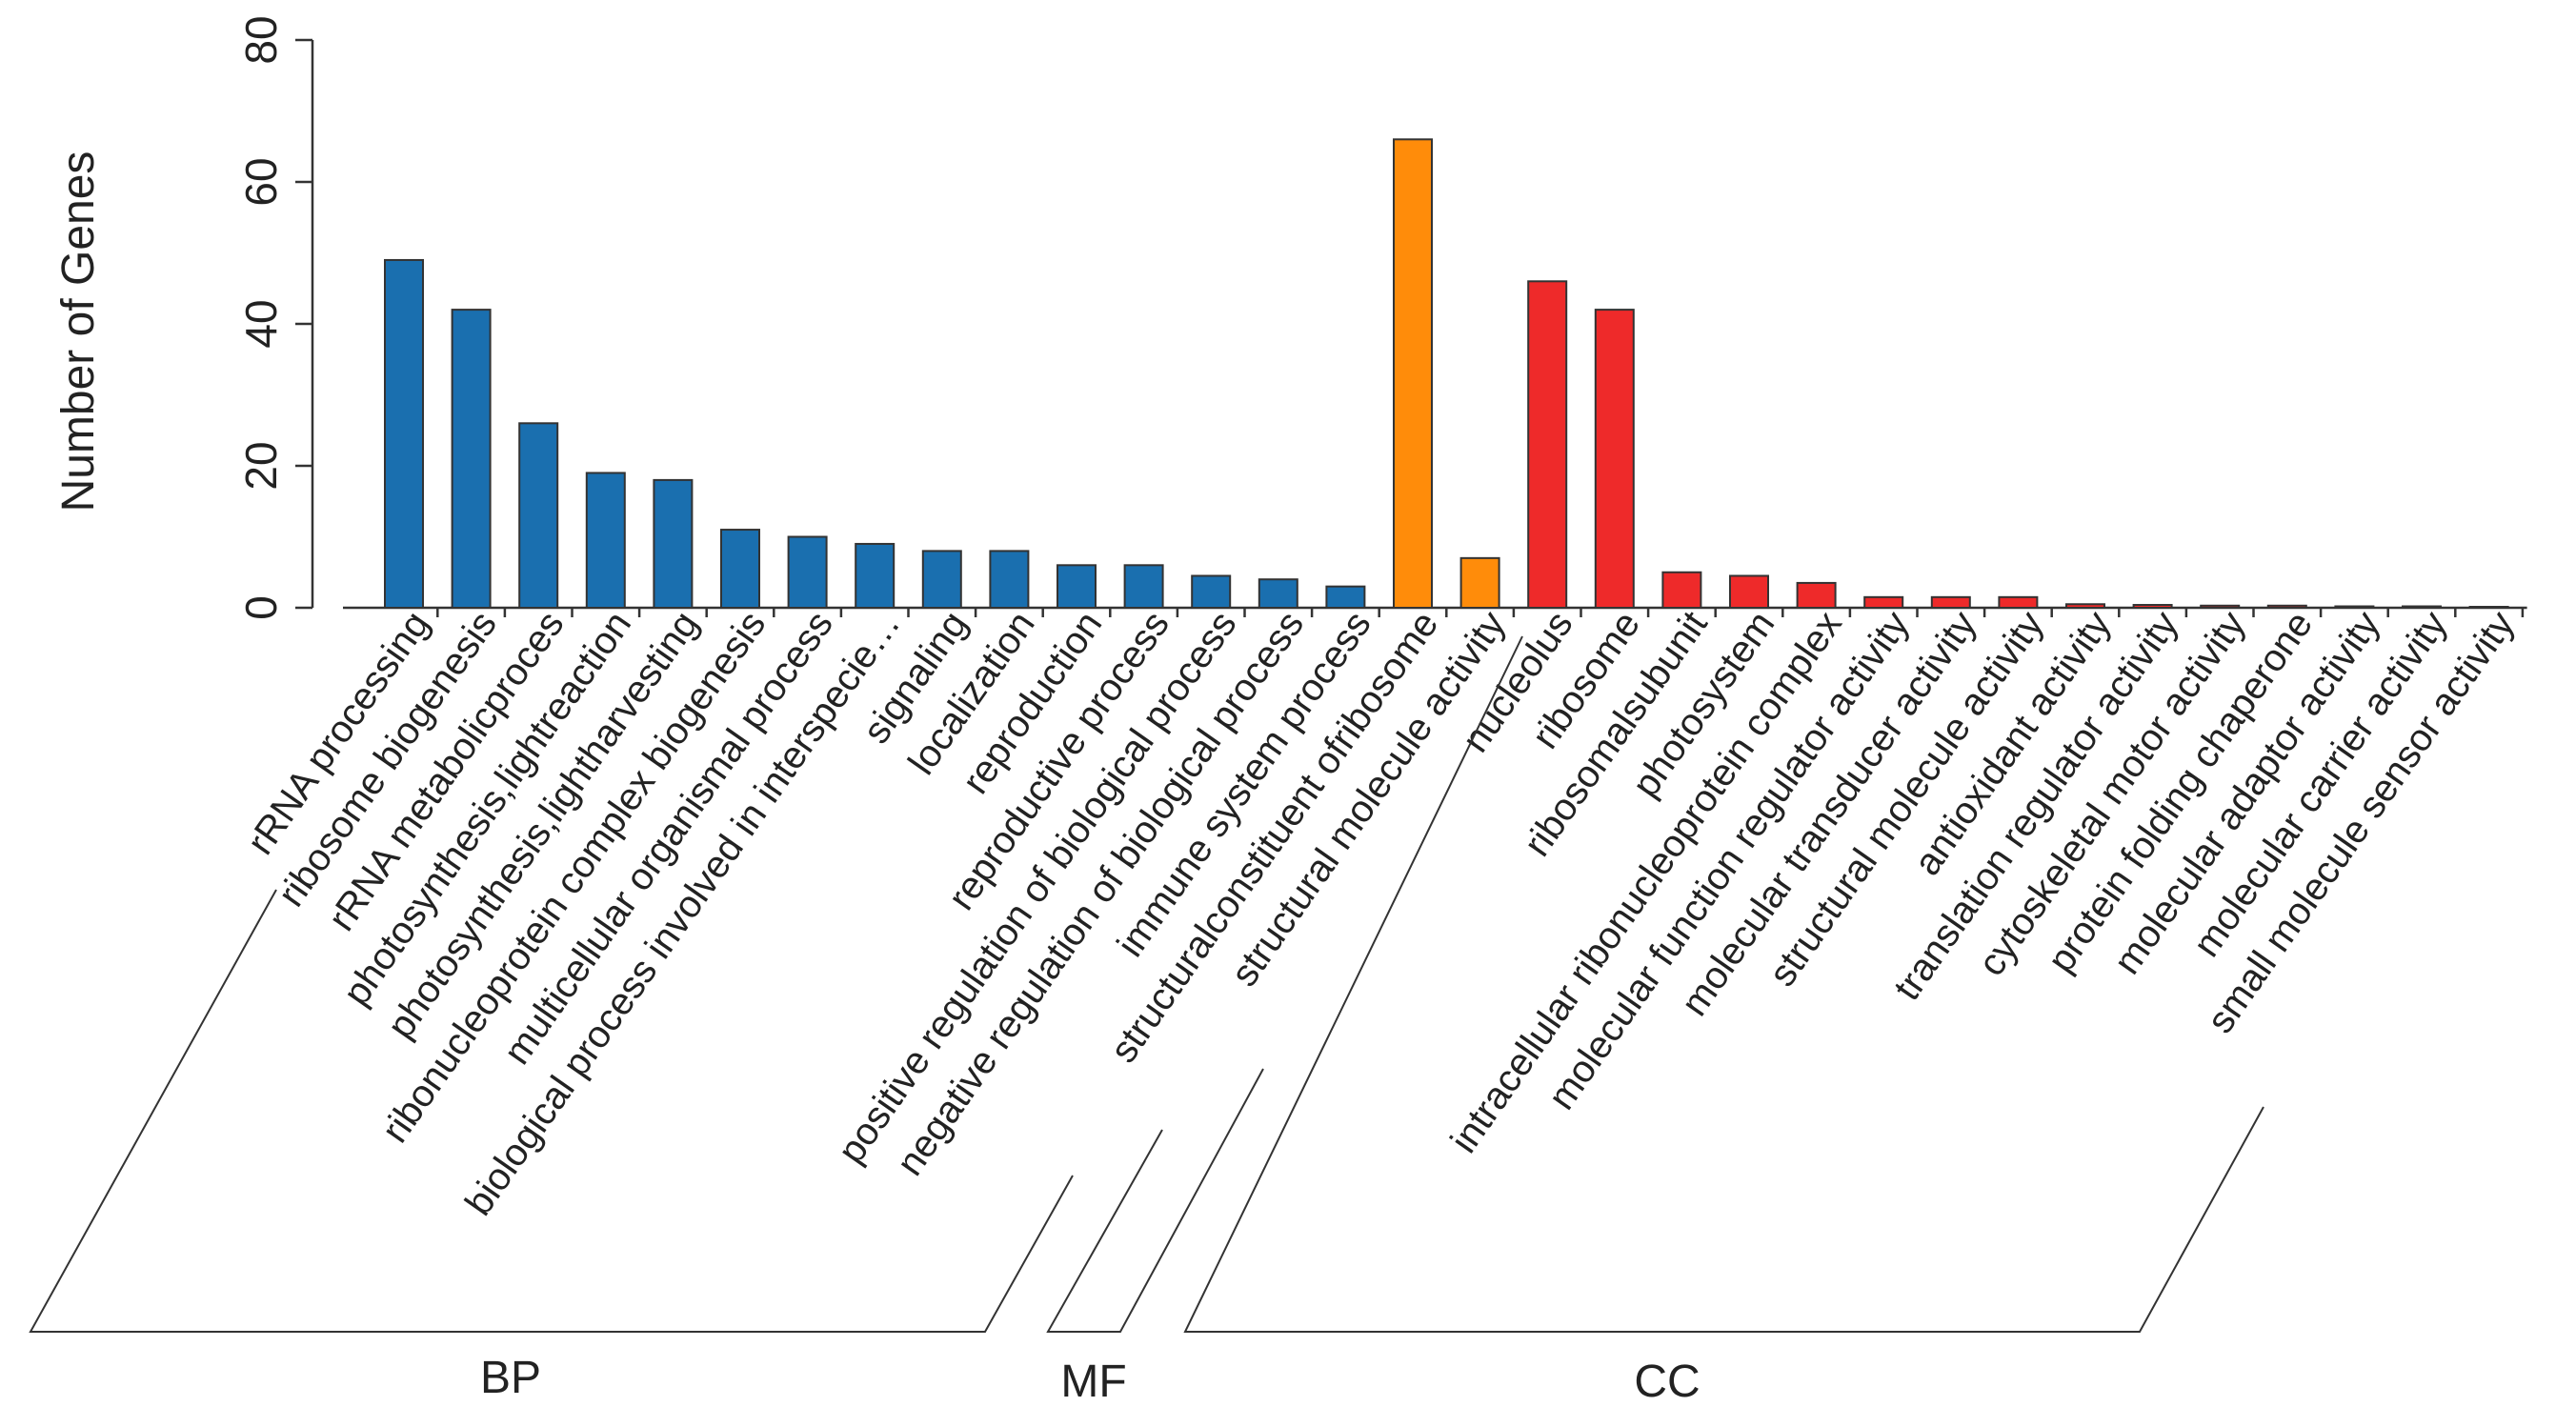  I want to click on y-tick-label: 60, so click(261, 181).